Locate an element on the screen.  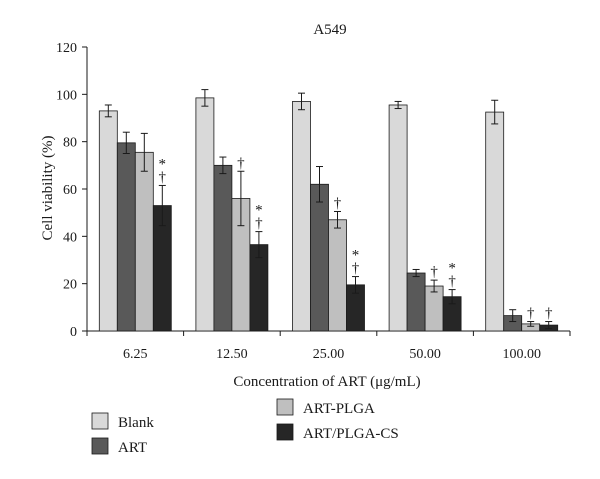
x-axis-label: Concentration of ART (μg/mL) is located at coordinates (326, 382).